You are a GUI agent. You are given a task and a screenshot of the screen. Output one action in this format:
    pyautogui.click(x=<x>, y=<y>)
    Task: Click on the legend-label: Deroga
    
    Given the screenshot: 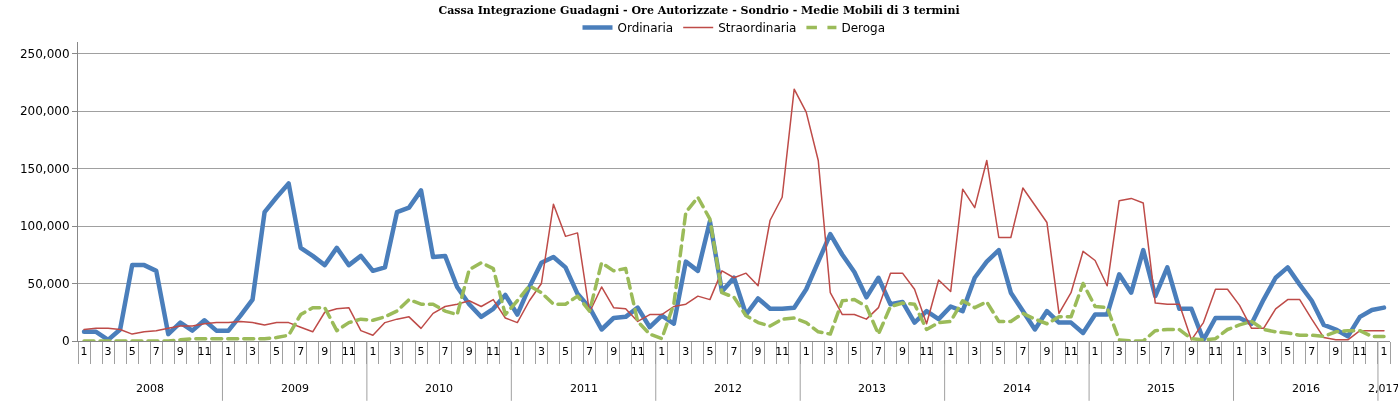 What is the action you would take?
    pyautogui.click(x=863, y=28)
    